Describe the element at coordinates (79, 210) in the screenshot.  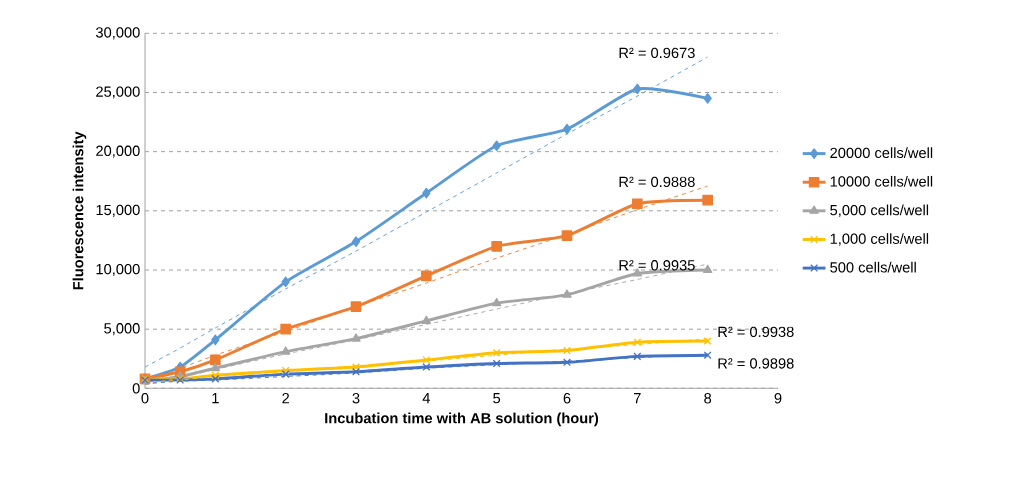
I see `y-axis-title: Fluorescence intensity` at that location.